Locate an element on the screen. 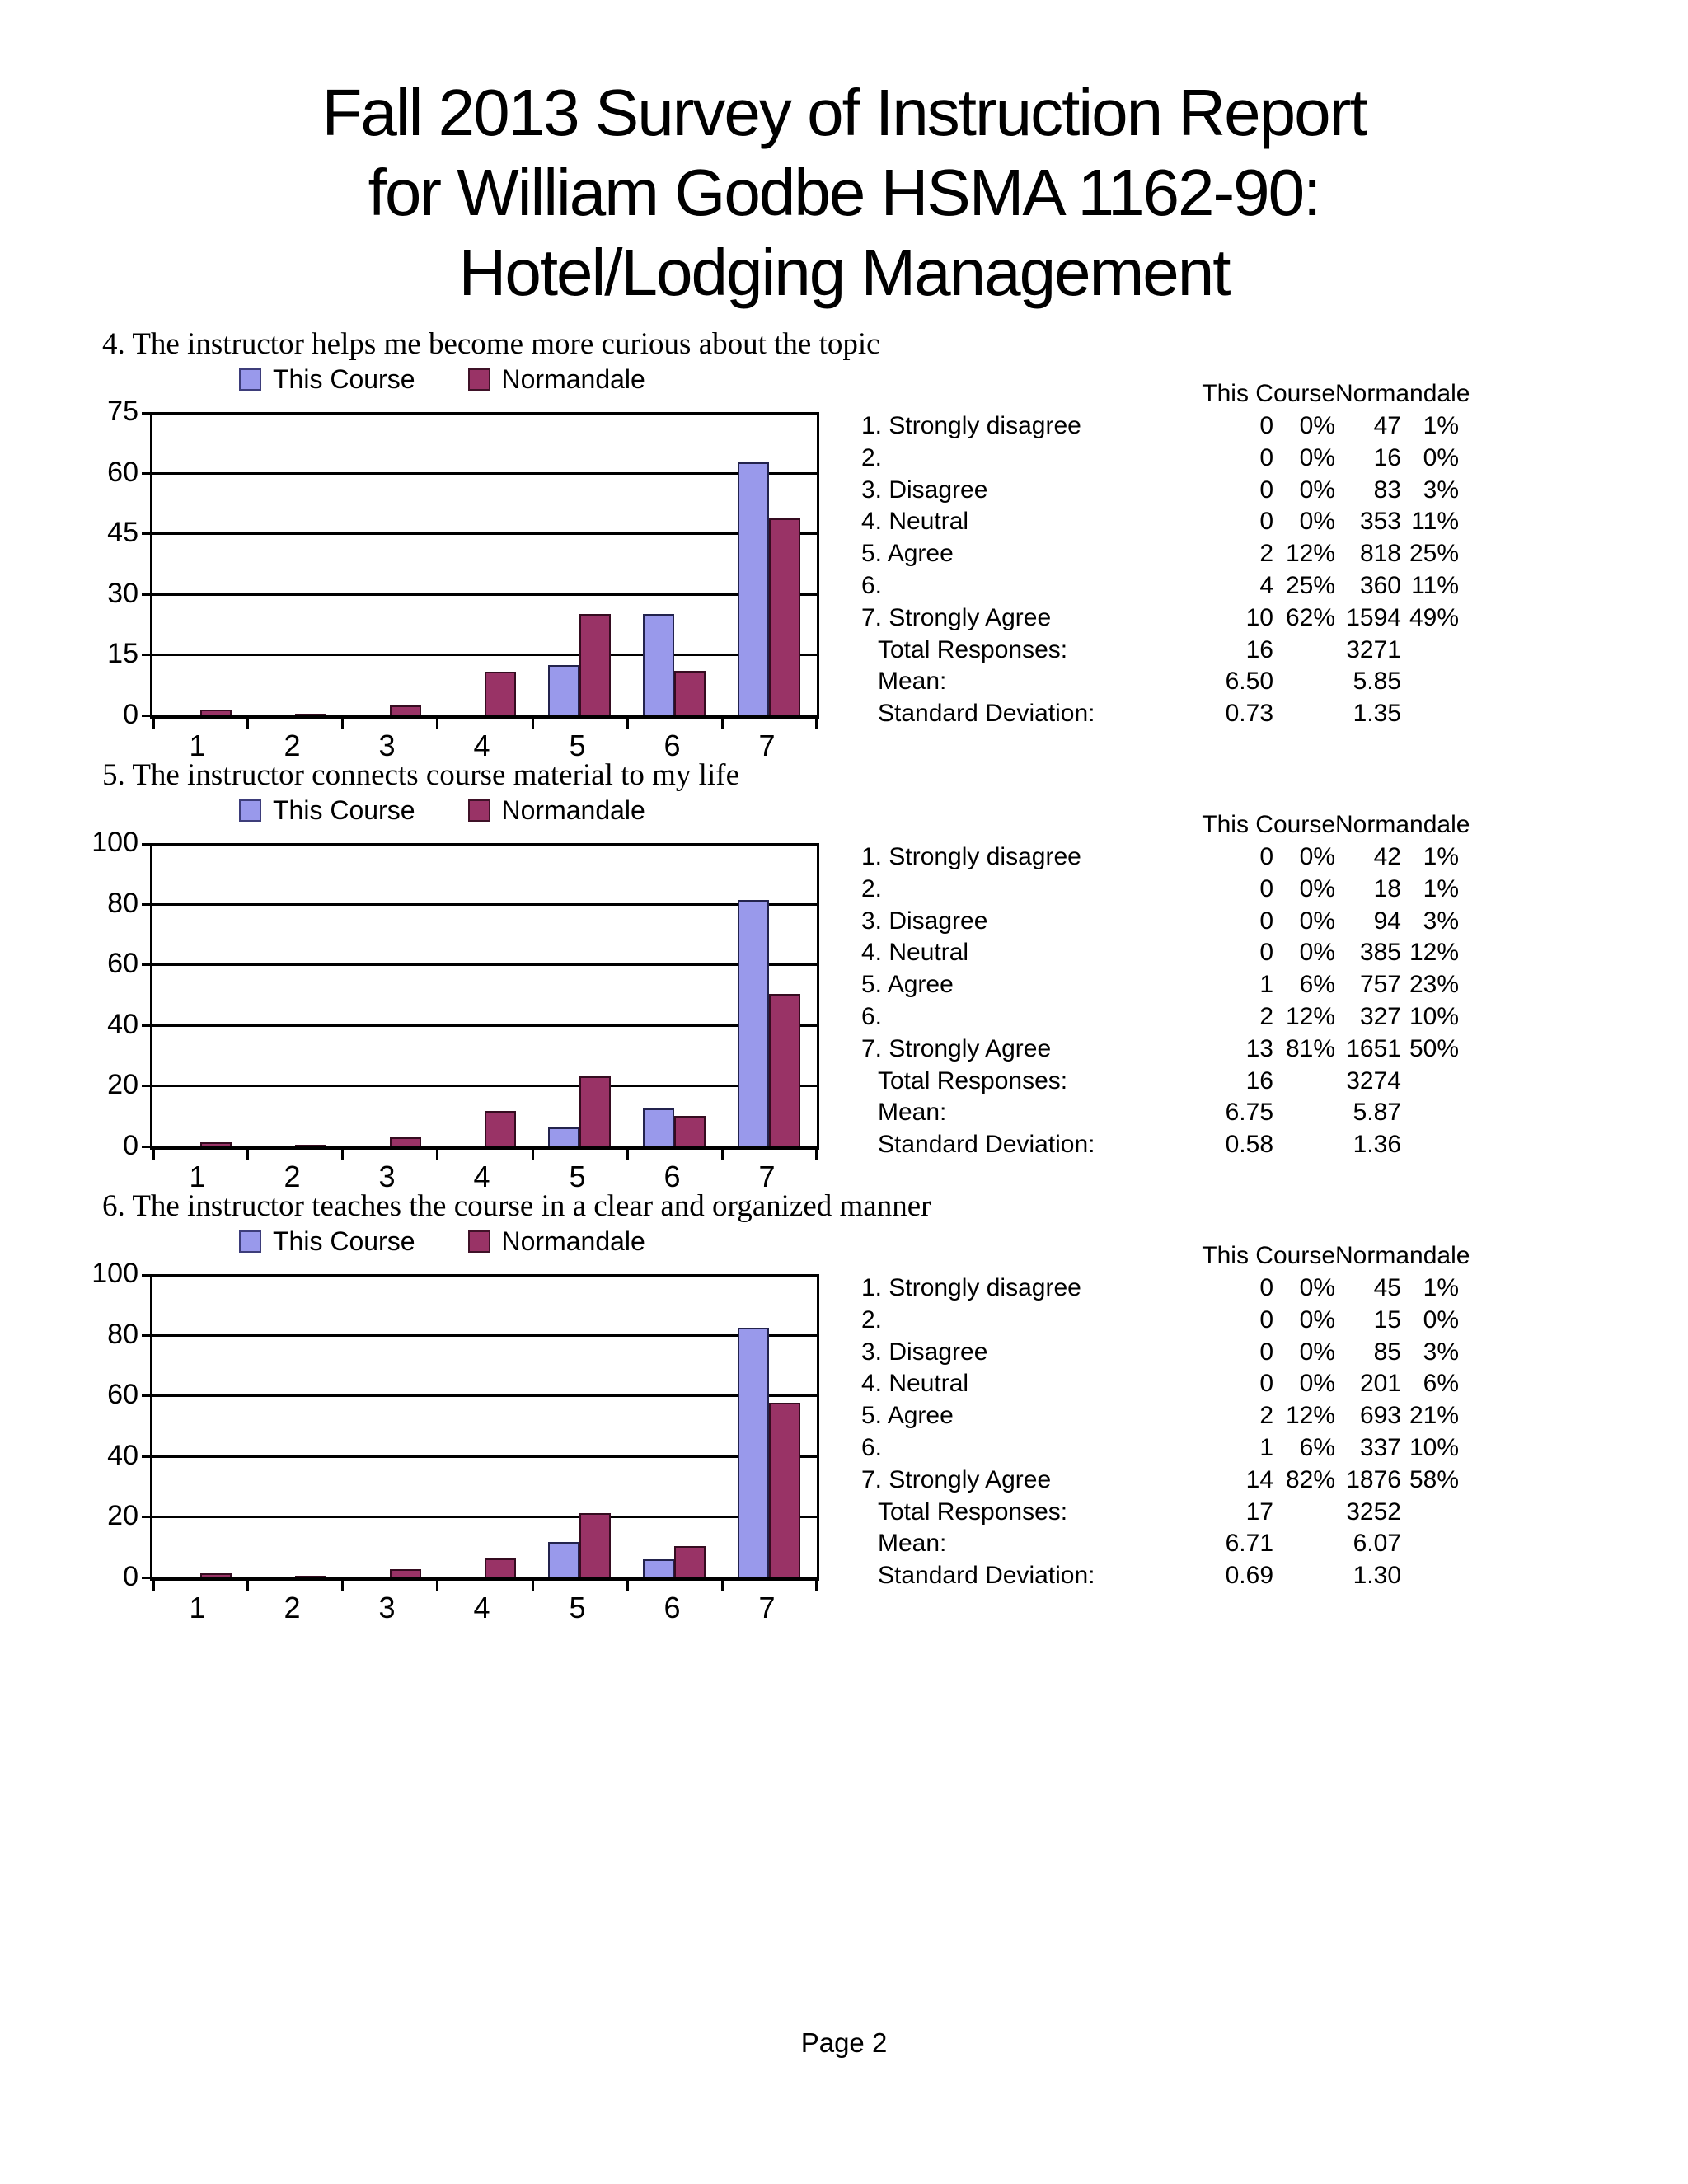 This screenshot has width=1688, height=2184. table-row: 6. 1 6% 337 10% is located at coordinates (1160, 1448).